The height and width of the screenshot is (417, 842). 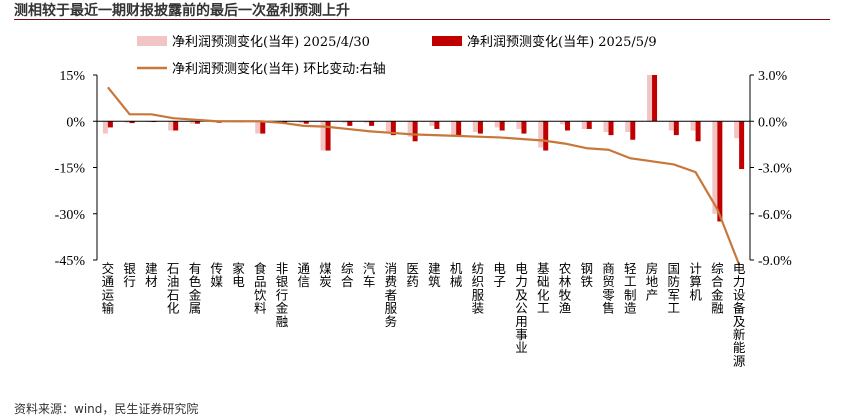 What do you see at coordinates (75, 122) in the screenshot?
I see `left-tick-label: 0%` at bounding box center [75, 122].